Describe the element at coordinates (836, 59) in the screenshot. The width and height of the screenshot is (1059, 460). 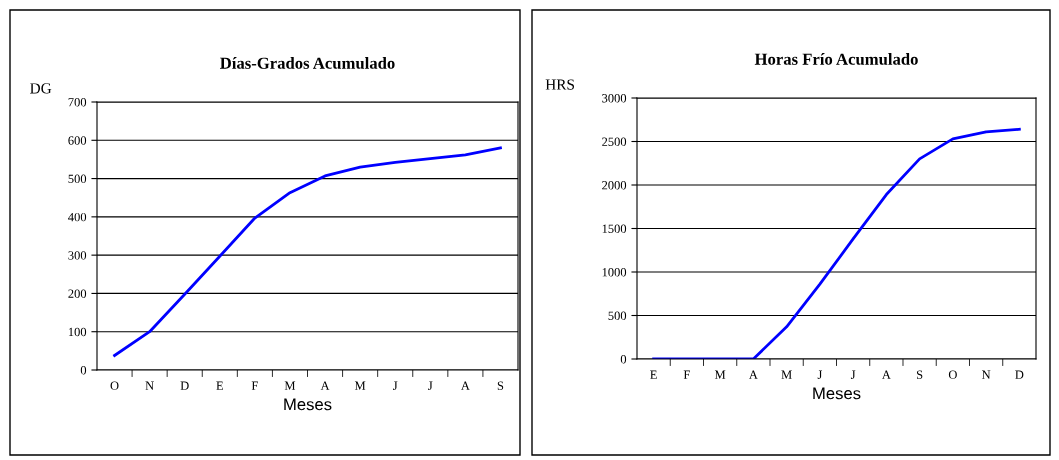
I see `chart-title: Horas Frío Acumulado` at that location.